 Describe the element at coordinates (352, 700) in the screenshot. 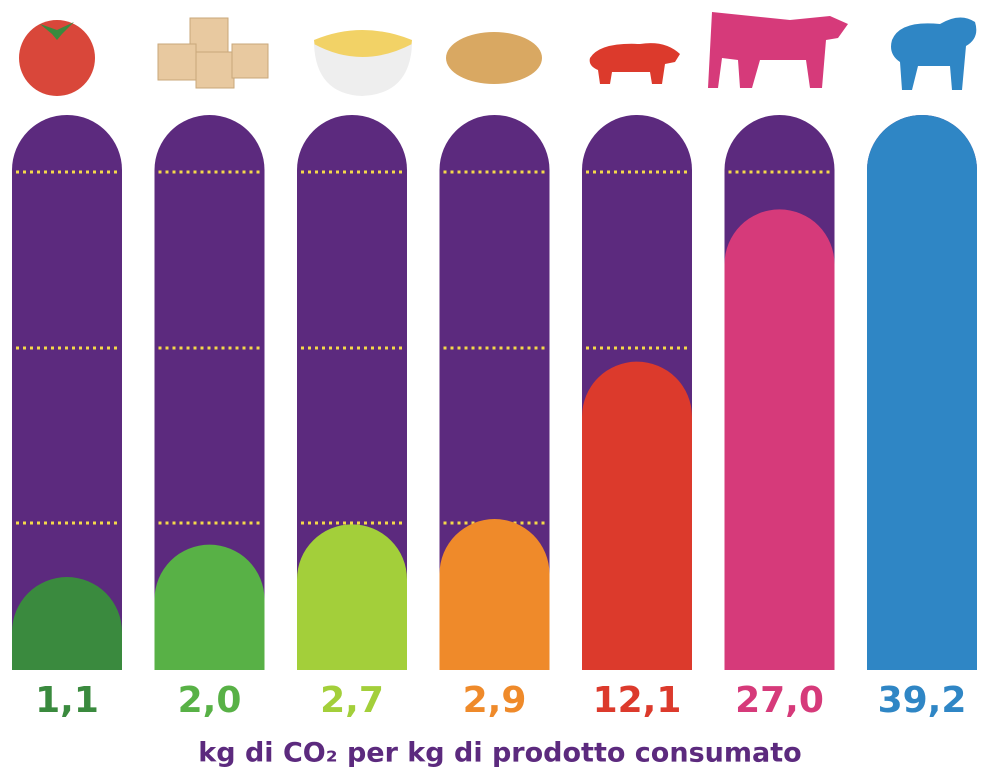

I see `value-label: 2,7` at that location.